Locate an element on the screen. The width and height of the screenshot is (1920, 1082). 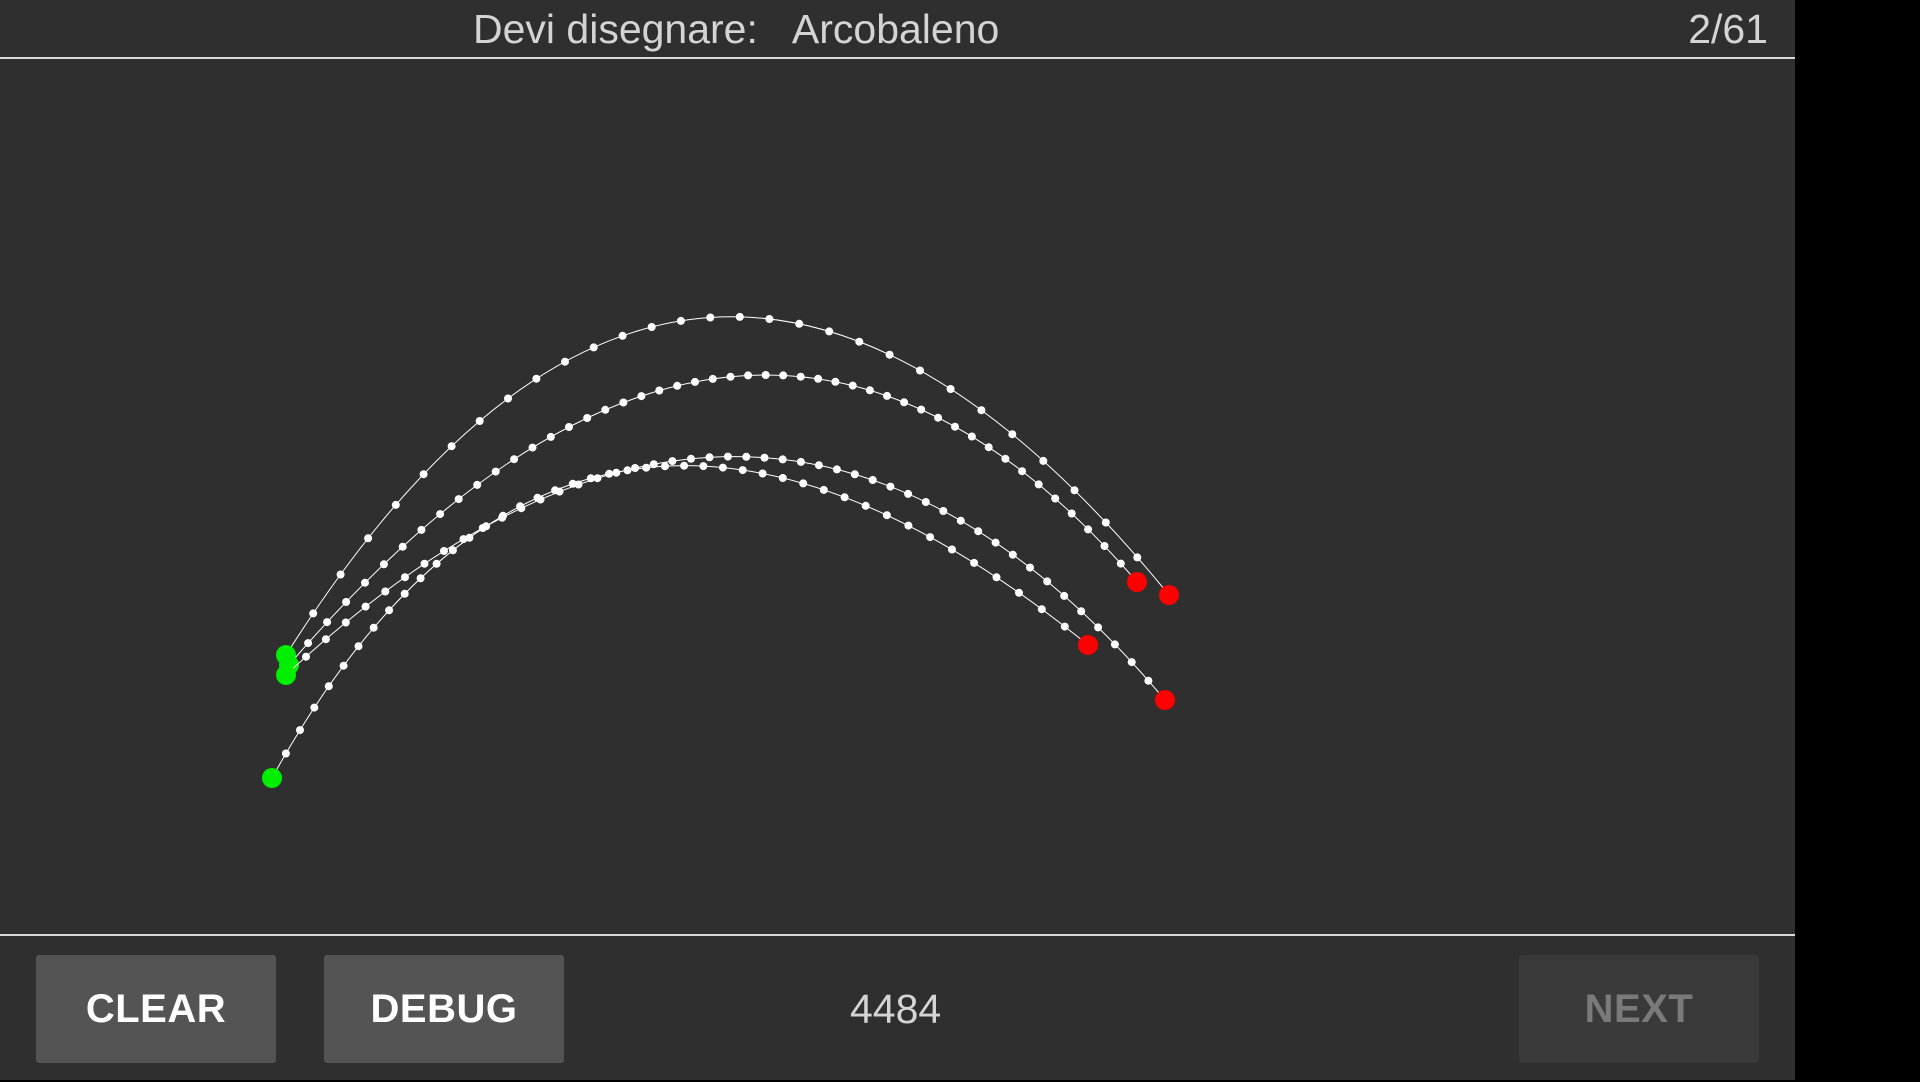
next-button: NEXT is located at coordinates (1639, 1009).